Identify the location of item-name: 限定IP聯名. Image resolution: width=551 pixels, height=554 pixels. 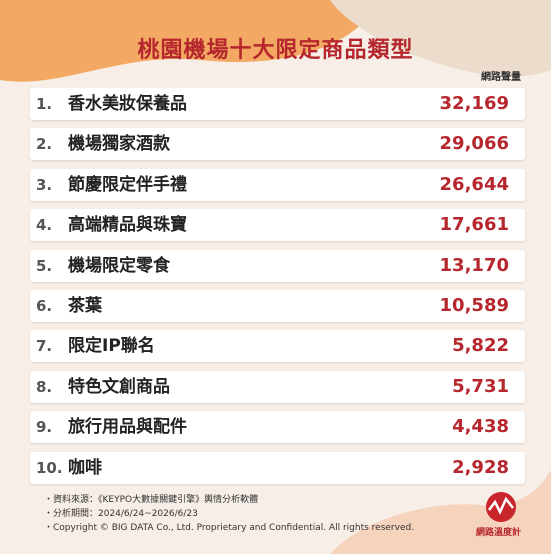
(111, 346).